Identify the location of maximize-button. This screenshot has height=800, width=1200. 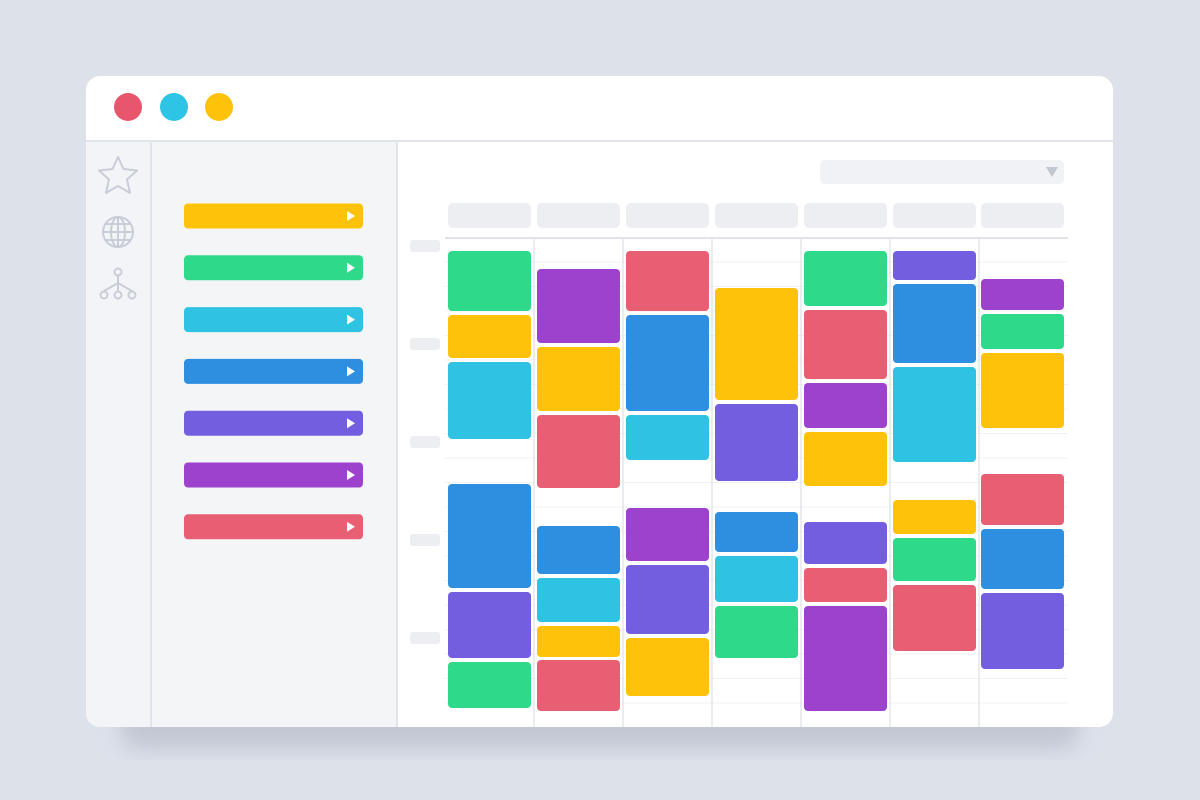
(219, 107).